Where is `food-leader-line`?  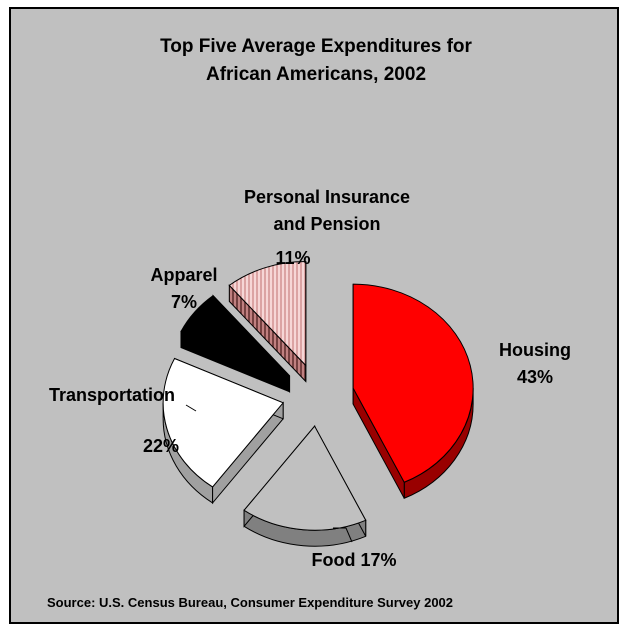
food-leader-line is located at coordinates (343, 535).